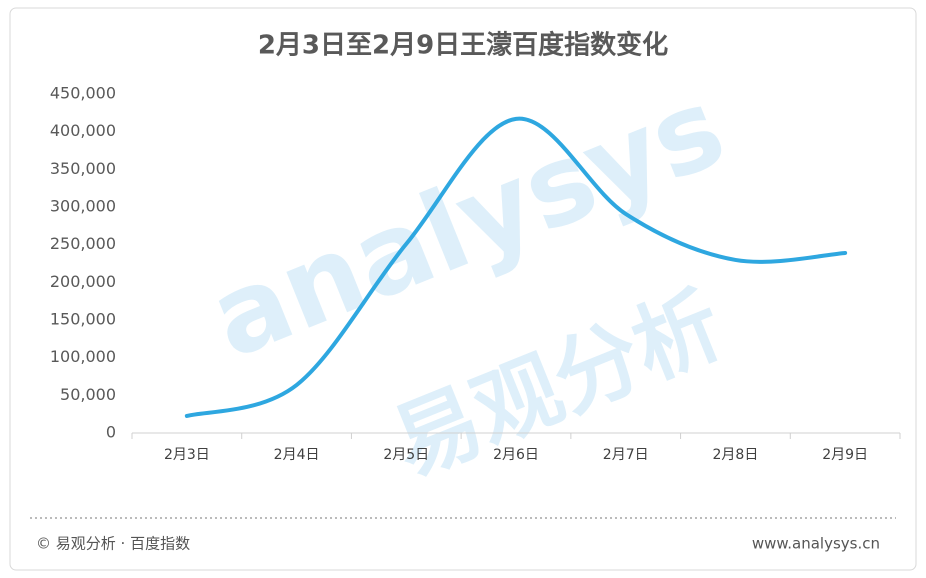 This screenshot has width=926, height=578. What do you see at coordinates (516, 455) in the screenshot?
I see `x-tick-label: 2月6日` at bounding box center [516, 455].